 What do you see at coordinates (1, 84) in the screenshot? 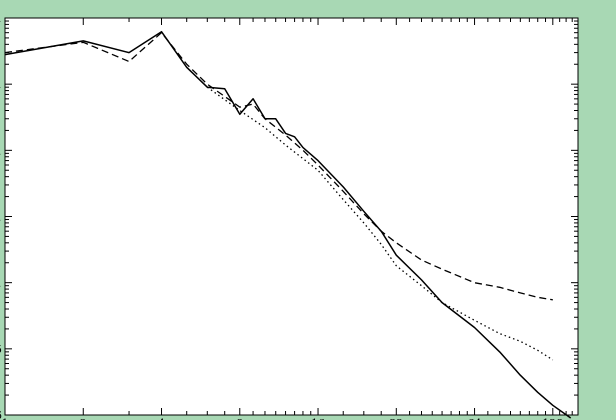
I see `y-tick-label: 0,1` at bounding box center [1, 84].